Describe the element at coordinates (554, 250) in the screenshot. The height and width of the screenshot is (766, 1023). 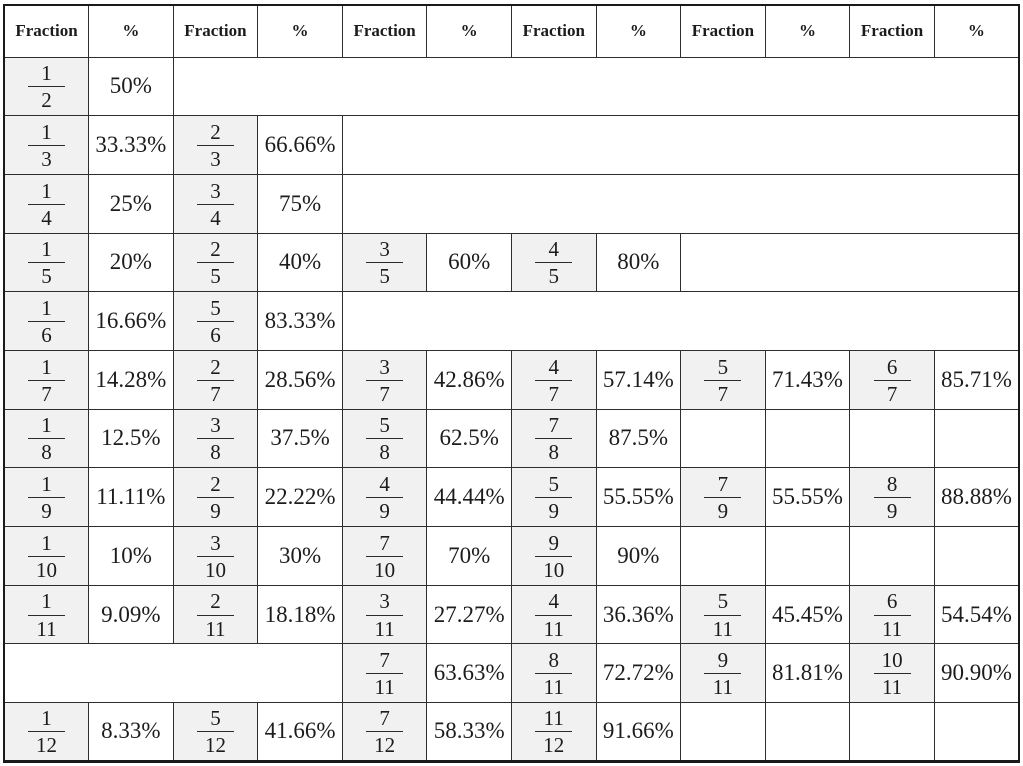
I see `fraction-numerator: 4` at that location.